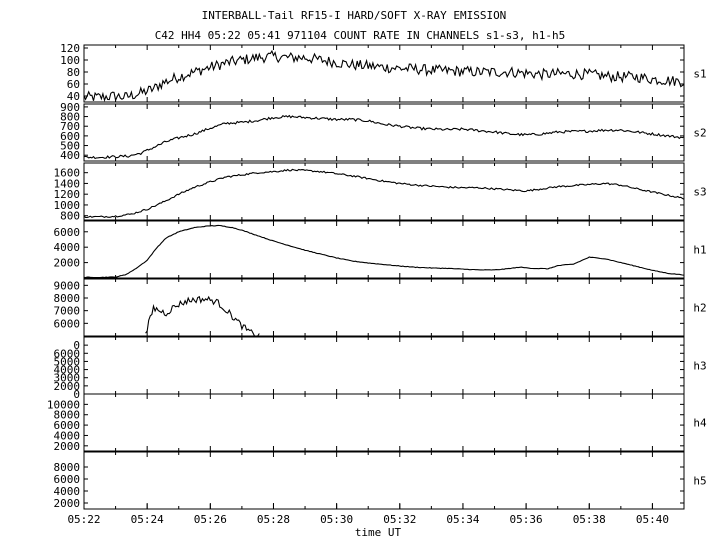 The height and width of the screenshot is (550, 720). What do you see at coordinates (589, 519) in the screenshot?
I see `x-tick-label: 05:38` at bounding box center [589, 519].